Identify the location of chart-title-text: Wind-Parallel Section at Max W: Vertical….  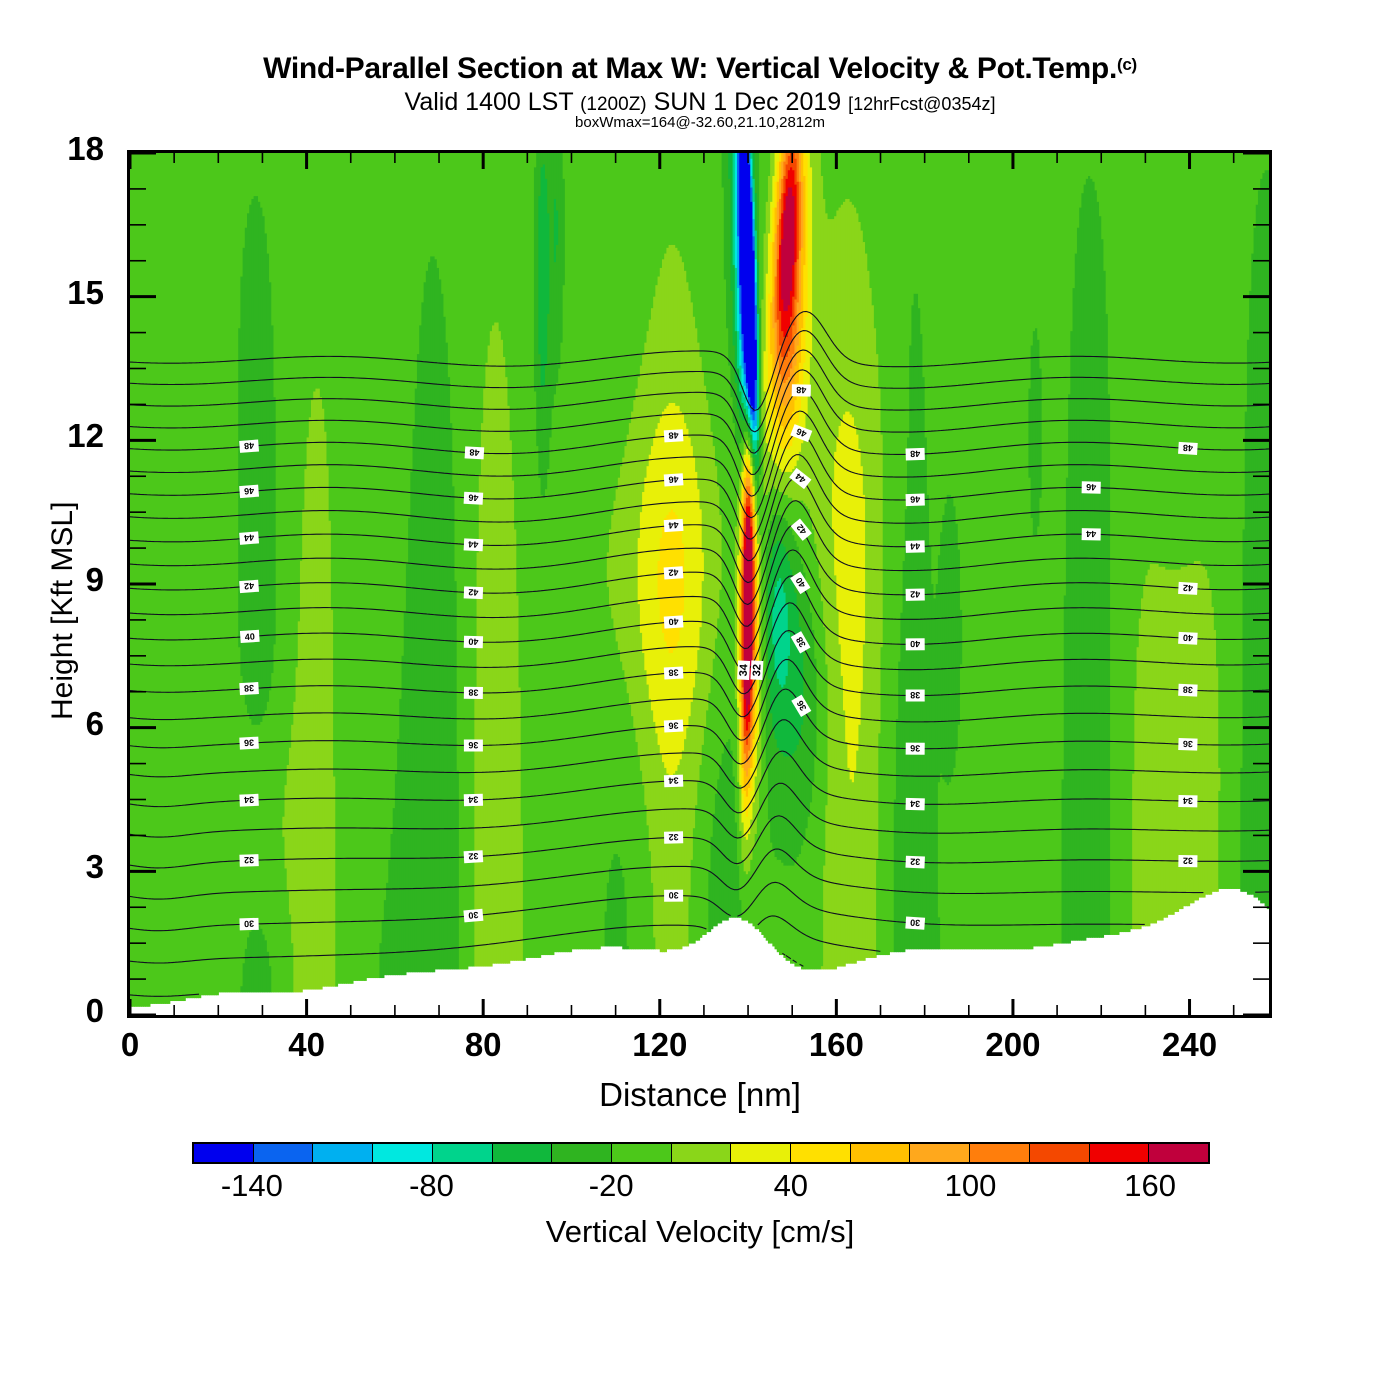
(690, 68).